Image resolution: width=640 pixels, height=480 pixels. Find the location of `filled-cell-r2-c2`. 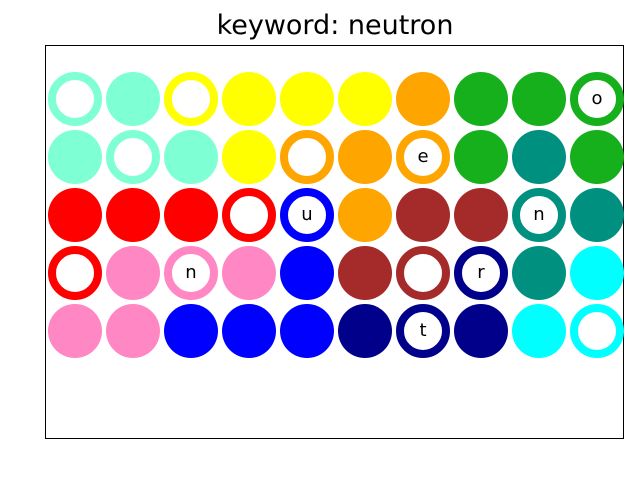

filled-cell-r2-c2 is located at coordinates (191, 215).